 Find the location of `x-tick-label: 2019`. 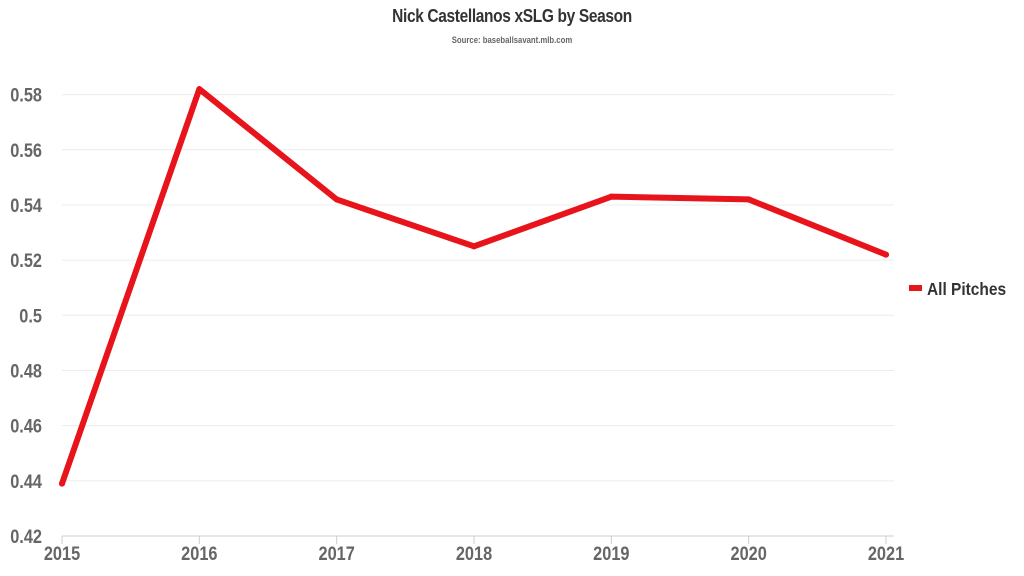

x-tick-label: 2019 is located at coordinates (611, 553).